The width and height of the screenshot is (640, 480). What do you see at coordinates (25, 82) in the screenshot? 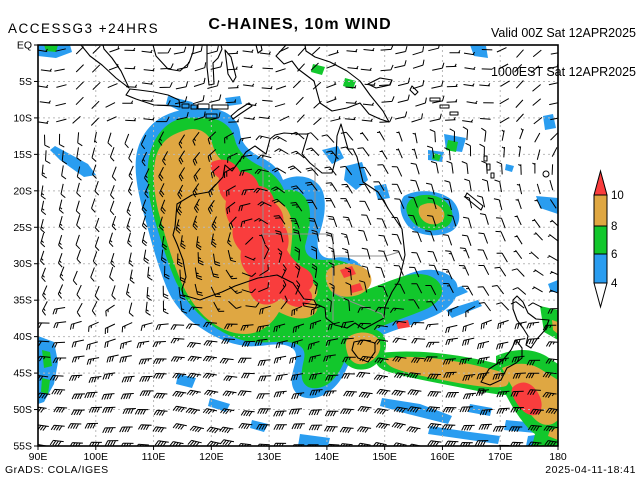
I see `lat-label: 5S` at bounding box center [25, 82].